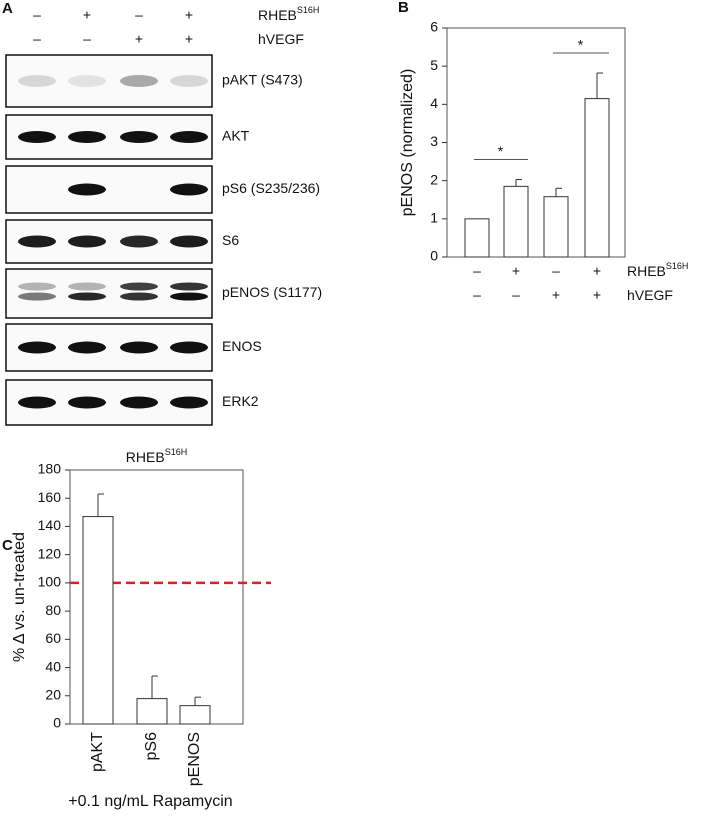 Image resolution: width=709 pixels, height=819 pixels. What do you see at coordinates (434, 141) in the screenshot?
I see `y-tick-label: 3` at bounding box center [434, 141].